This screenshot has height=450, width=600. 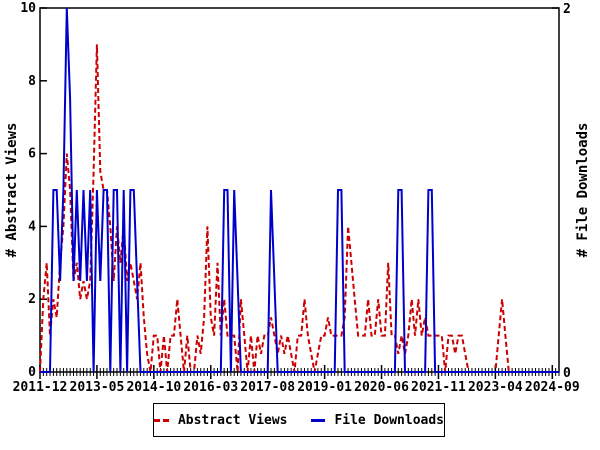 What do you see at coordinates (153, 387) in the screenshot?
I see `x-tick-label: 2014-10` at bounding box center [153, 387].